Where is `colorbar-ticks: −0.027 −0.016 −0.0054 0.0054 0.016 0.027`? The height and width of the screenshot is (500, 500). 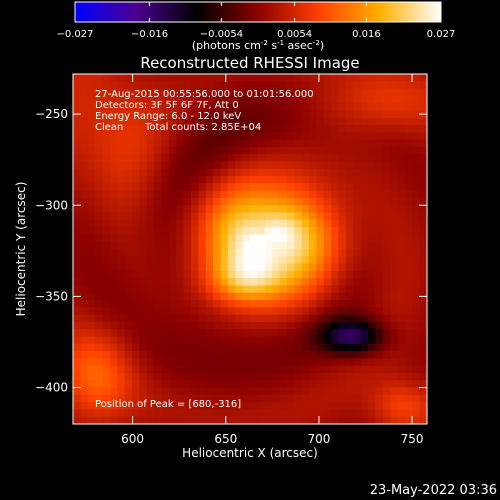 colorbar-ticks: −0.027 −0.016 −0.0054 0.0054 0.016 0.027 is located at coordinates (255, 21).